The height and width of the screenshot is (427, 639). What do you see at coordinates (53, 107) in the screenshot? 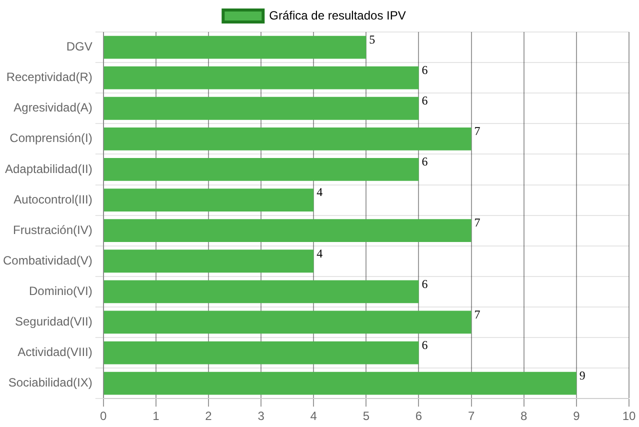
I see `y-tick-label: Agresividad(A)` at bounding box center [53, 107].